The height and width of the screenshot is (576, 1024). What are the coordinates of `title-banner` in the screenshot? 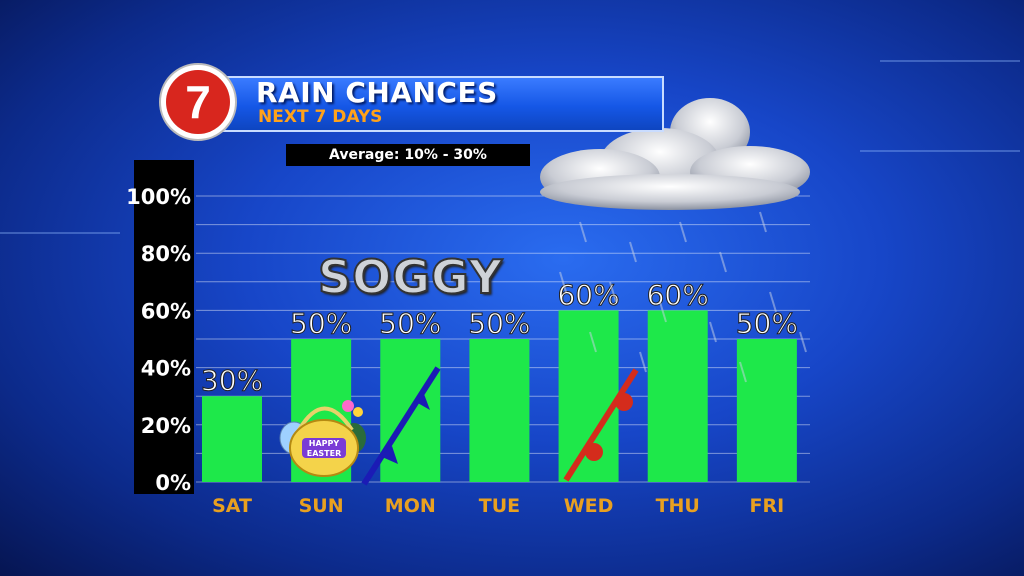 It's located at (439, 104).